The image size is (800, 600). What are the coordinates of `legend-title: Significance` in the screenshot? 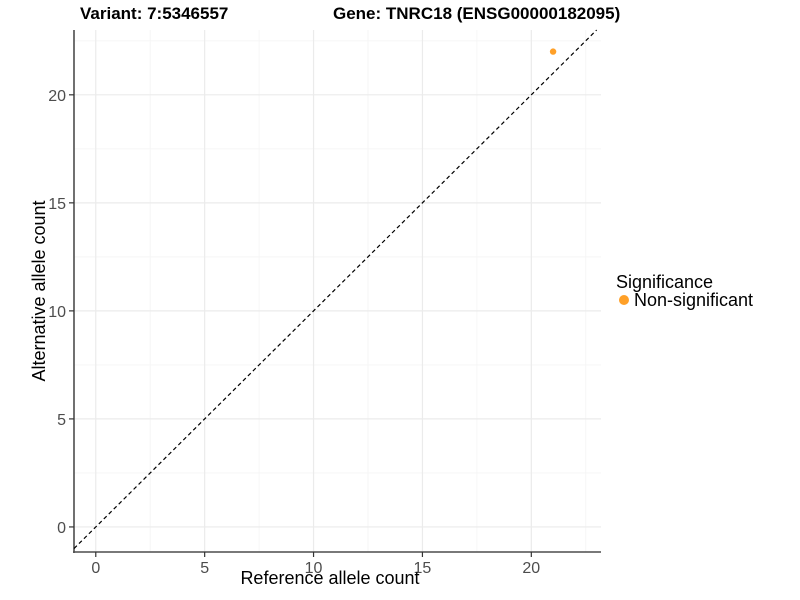 It's located at (664, 282).